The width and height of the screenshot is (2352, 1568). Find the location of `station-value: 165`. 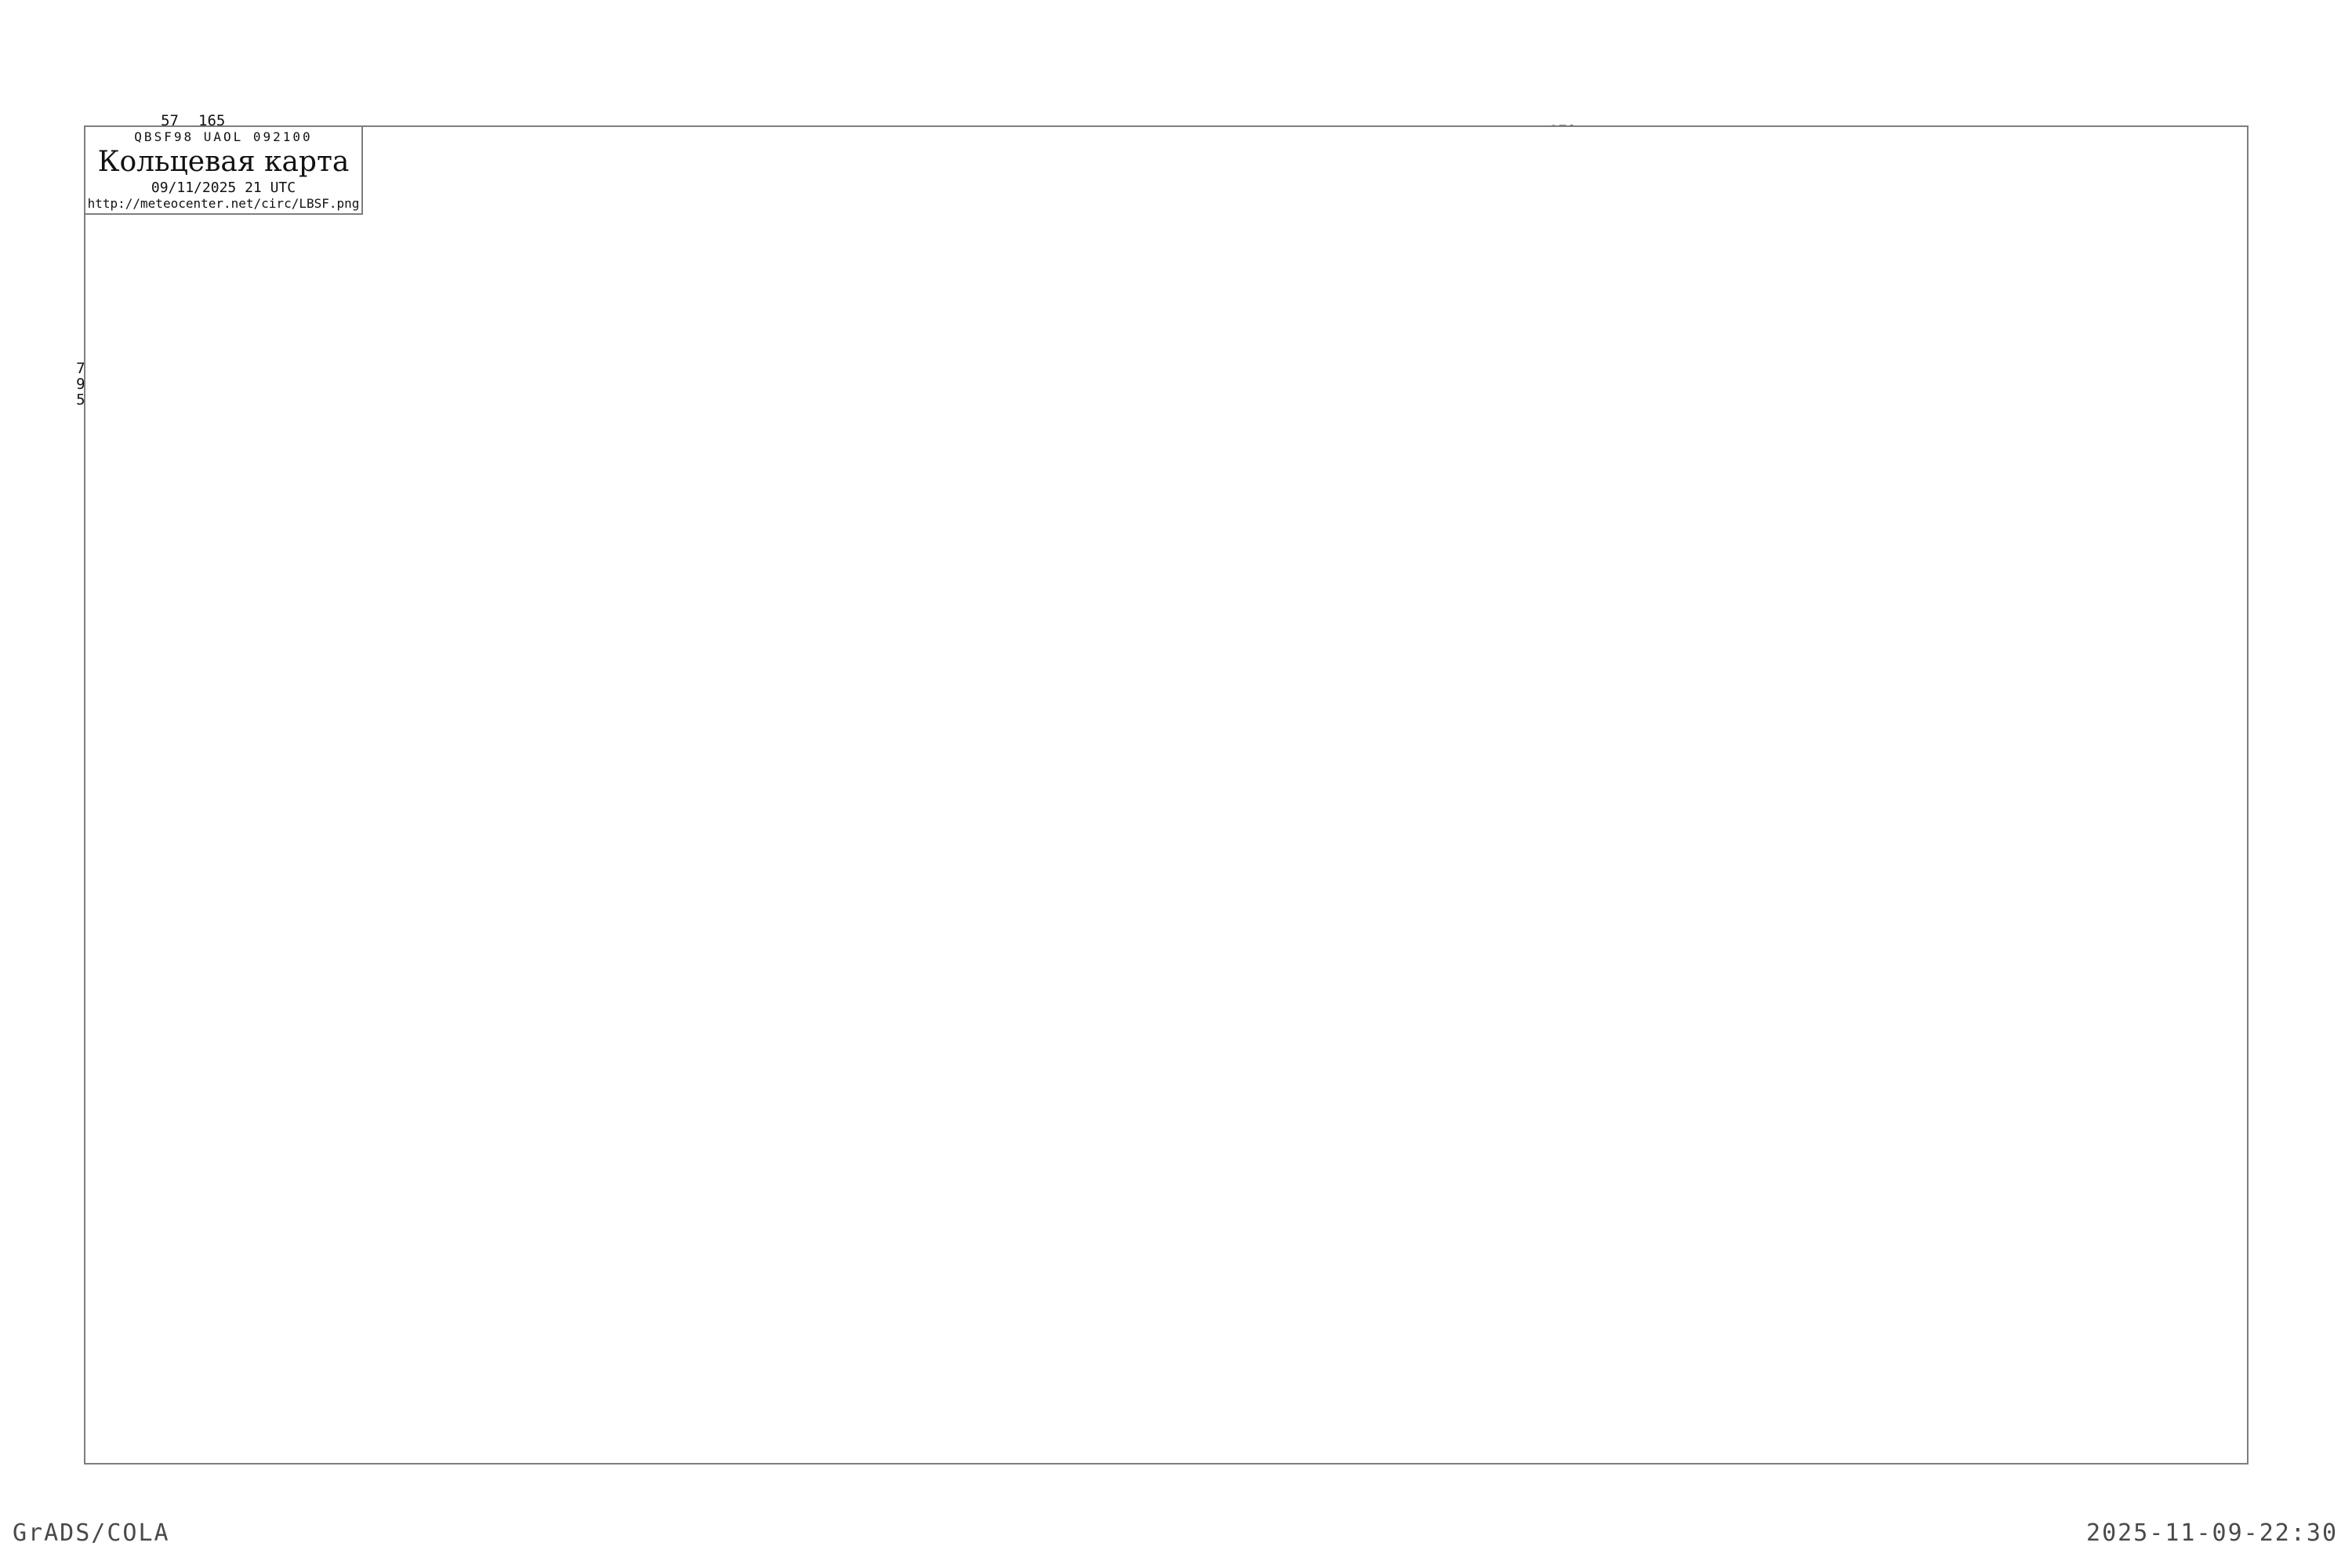

station-value: 165 is located at coordinates (211, 120).